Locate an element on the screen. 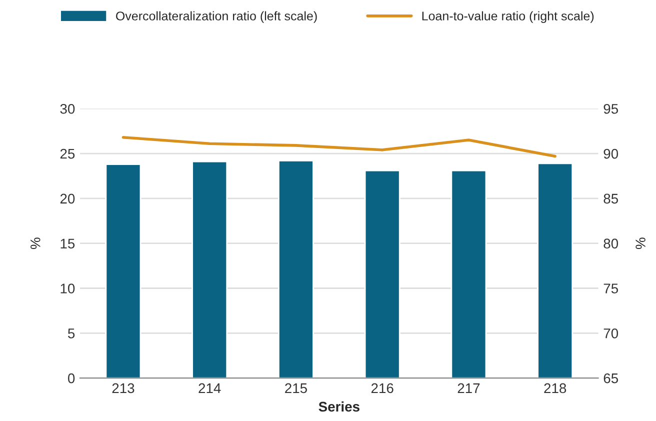 The height and width of the screenshot is (421, 656). y2-tick-label: 85 is located at coordinates (611, 199).